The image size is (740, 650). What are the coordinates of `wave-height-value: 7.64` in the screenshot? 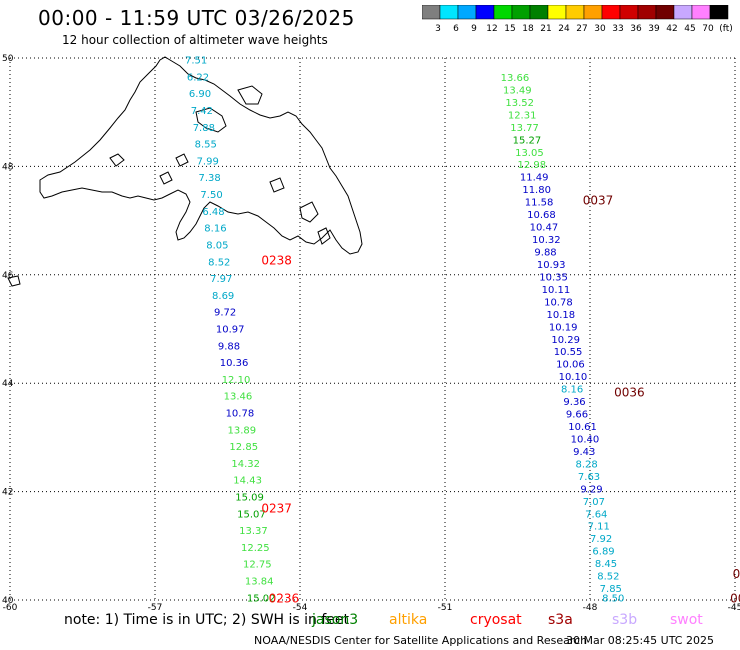 It's located at (596, 514).